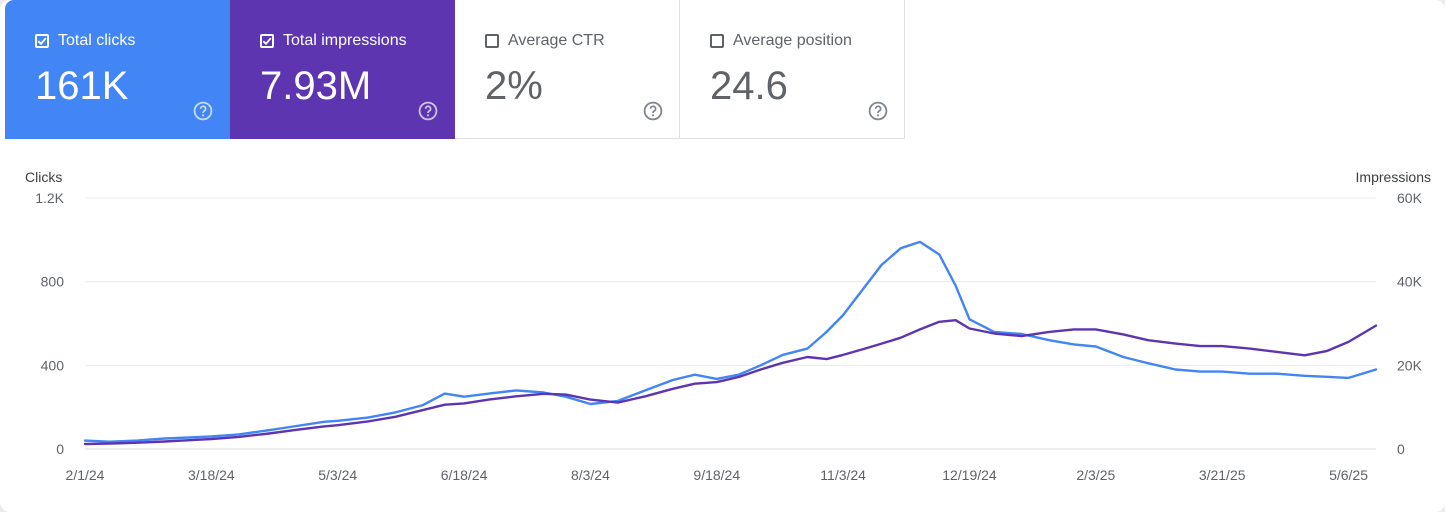 The image size is (1445, 512). What do you see at coordinates (1401, 449) in the screenshot?
I see `right-y-tick-label: 0` at bounding box center [1401, 449].